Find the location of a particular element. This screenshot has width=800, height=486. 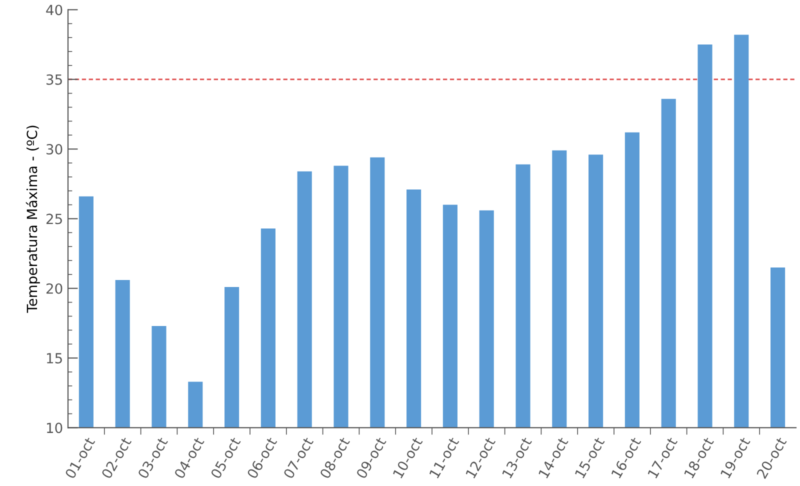

y-tick-label: 15 is located at coordinates (54, 358).